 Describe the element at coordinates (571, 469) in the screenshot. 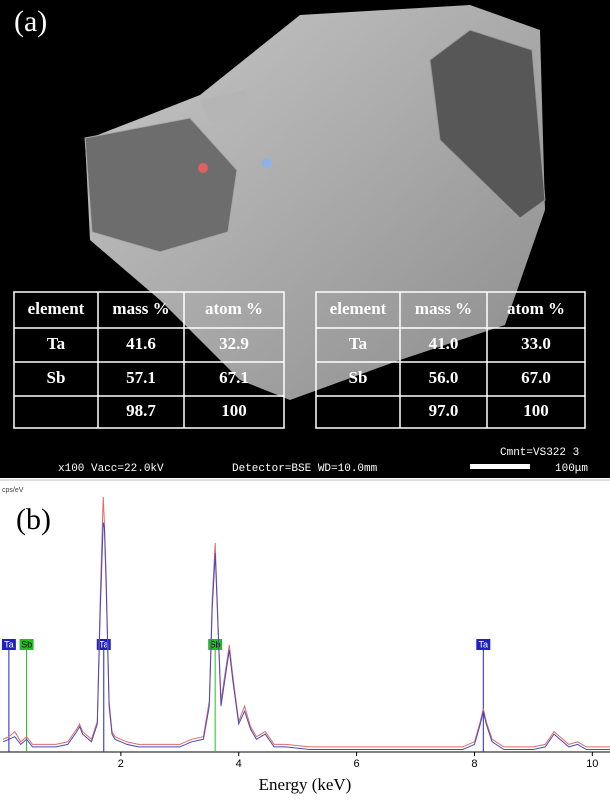

I see `scale-label: 100μm` at that location.